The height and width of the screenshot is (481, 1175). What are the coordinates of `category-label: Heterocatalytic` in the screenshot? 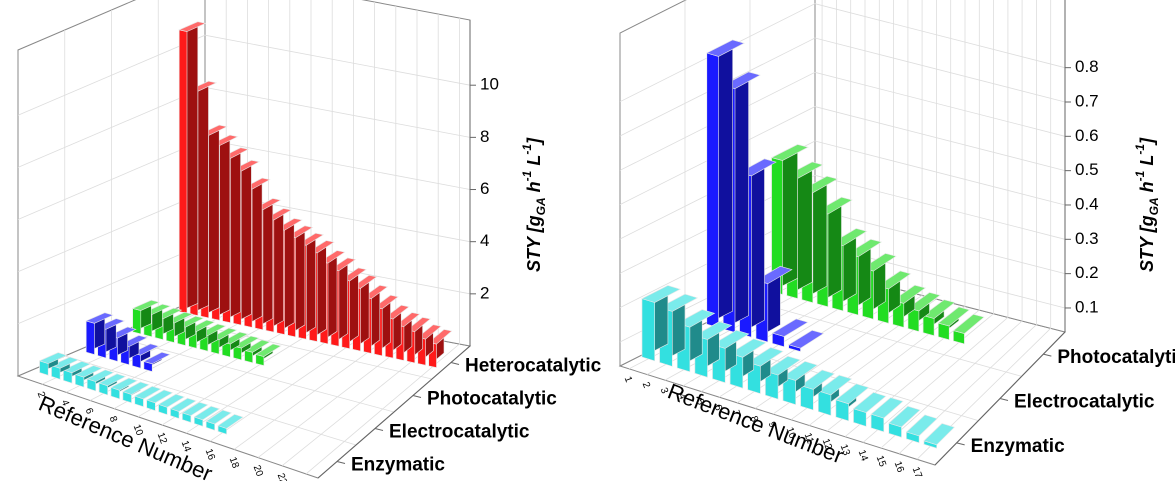 It's located at (533, 366).